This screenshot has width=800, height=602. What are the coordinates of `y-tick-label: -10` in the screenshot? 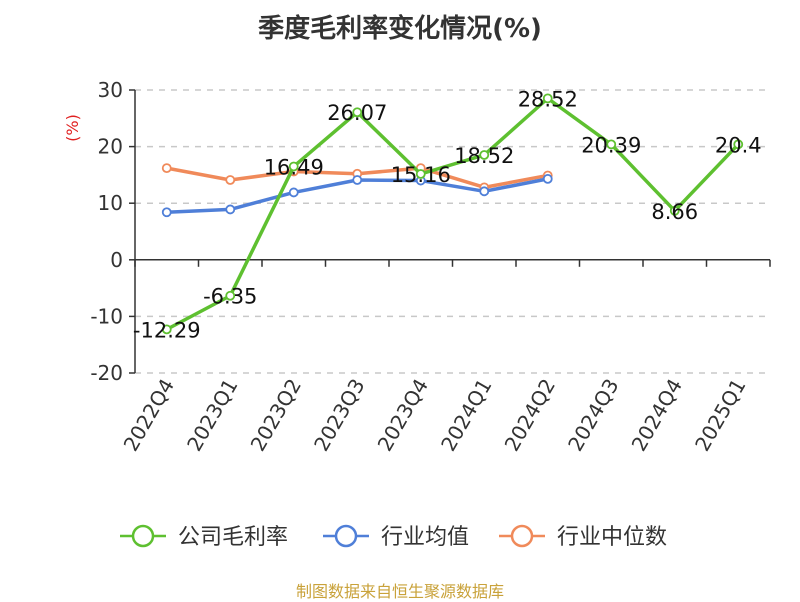 It's located at (106, 316).